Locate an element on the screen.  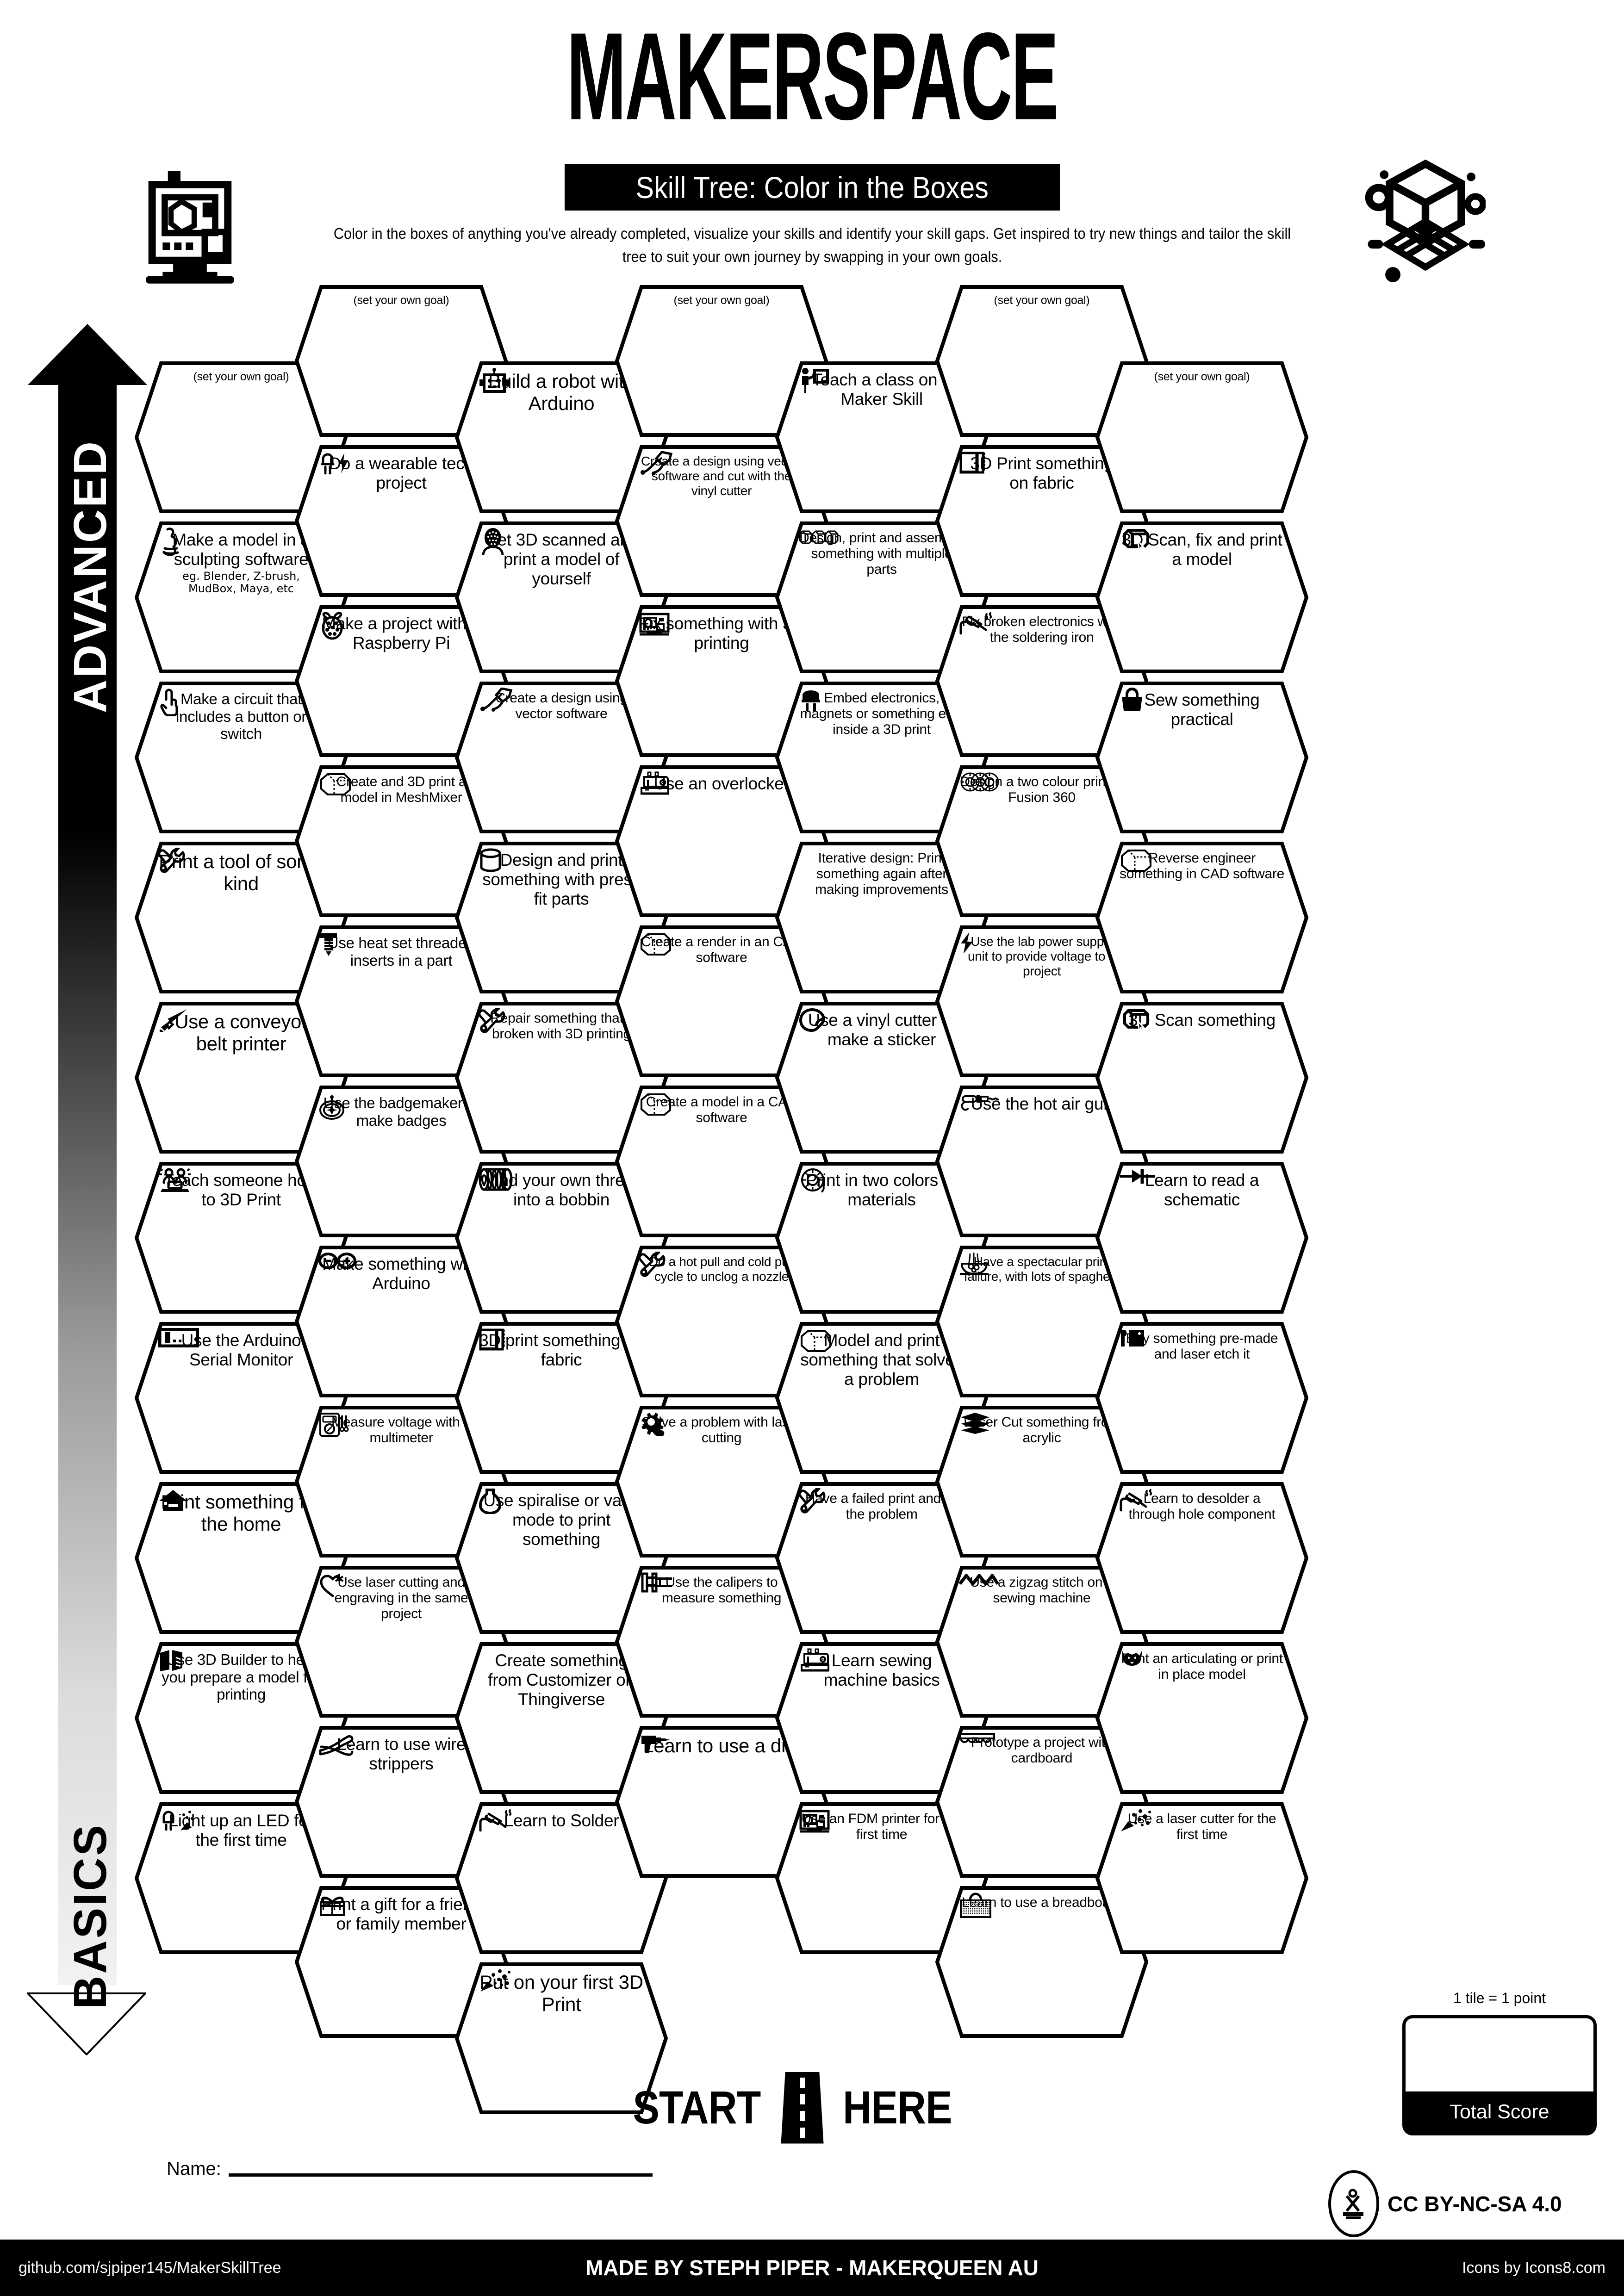
skill-tile-content: Laser Cut something from acrylic is located at coordinates (1042, 1482).